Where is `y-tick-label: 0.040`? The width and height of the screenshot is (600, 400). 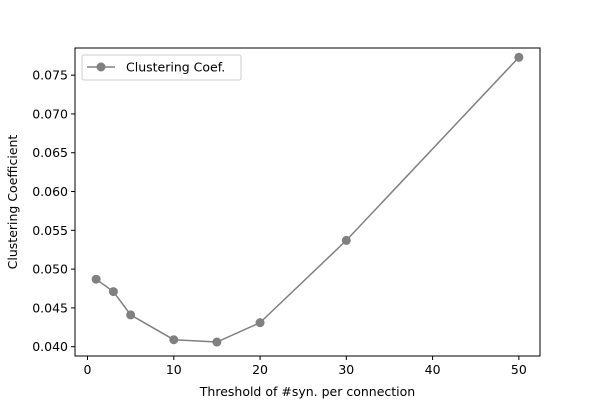 y-tick-label: 0.040 is located at coordinates (50, 346).